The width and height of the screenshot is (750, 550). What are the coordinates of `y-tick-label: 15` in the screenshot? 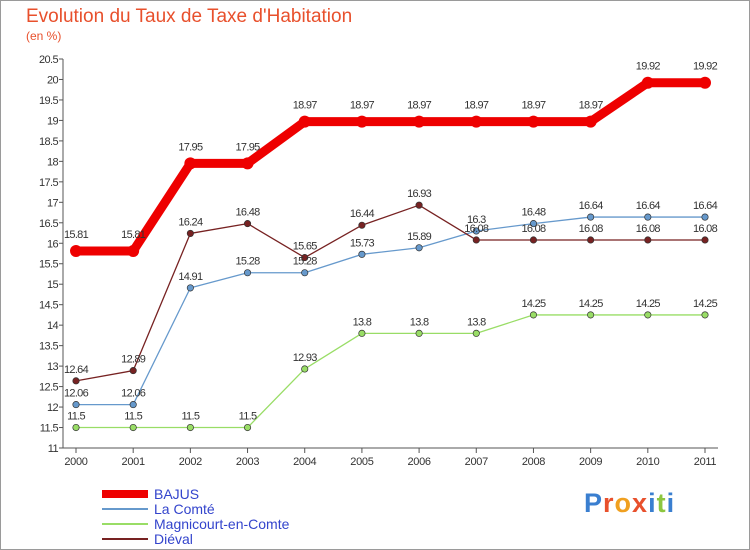 It's located at (53, 285).